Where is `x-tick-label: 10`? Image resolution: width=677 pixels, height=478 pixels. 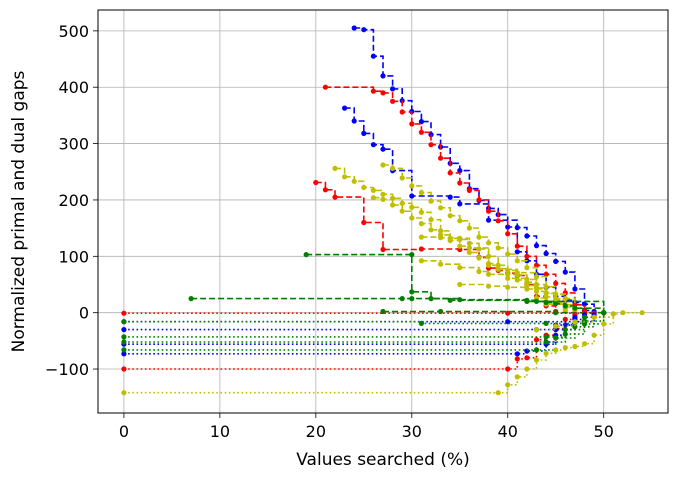
x-tick-label: 10 is located at coordinates (220, 431).